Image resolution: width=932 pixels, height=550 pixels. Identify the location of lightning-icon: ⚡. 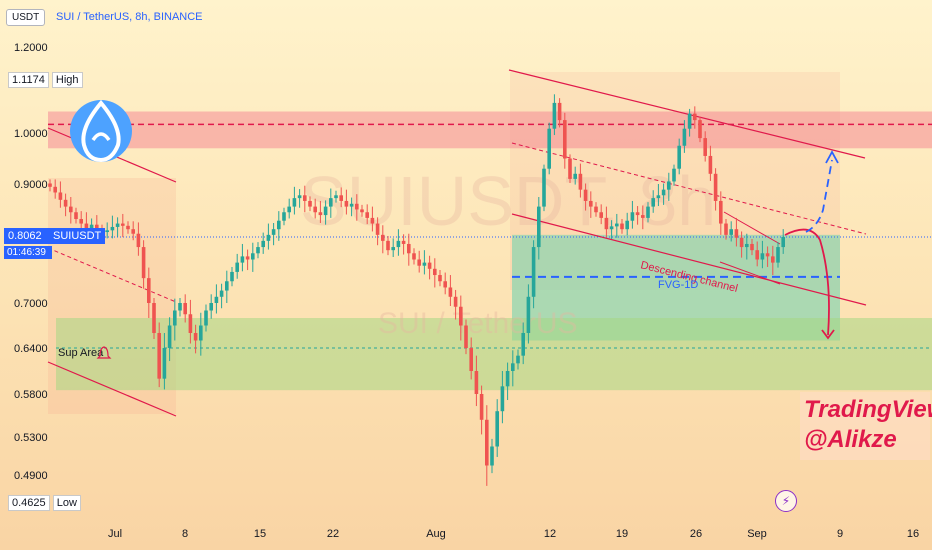
(786, 501).